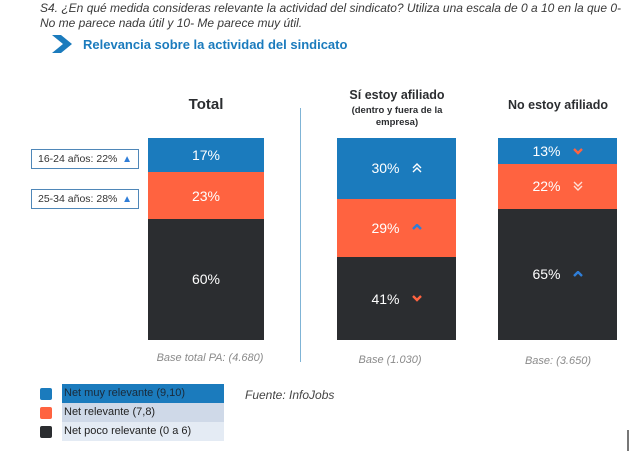 This screenshot has width=634, height=451. What do you see at coordinates (143, 412) in the screenshot?
I see `legend-label: Net relevante (7,8)` at bounding box center [143, 412].